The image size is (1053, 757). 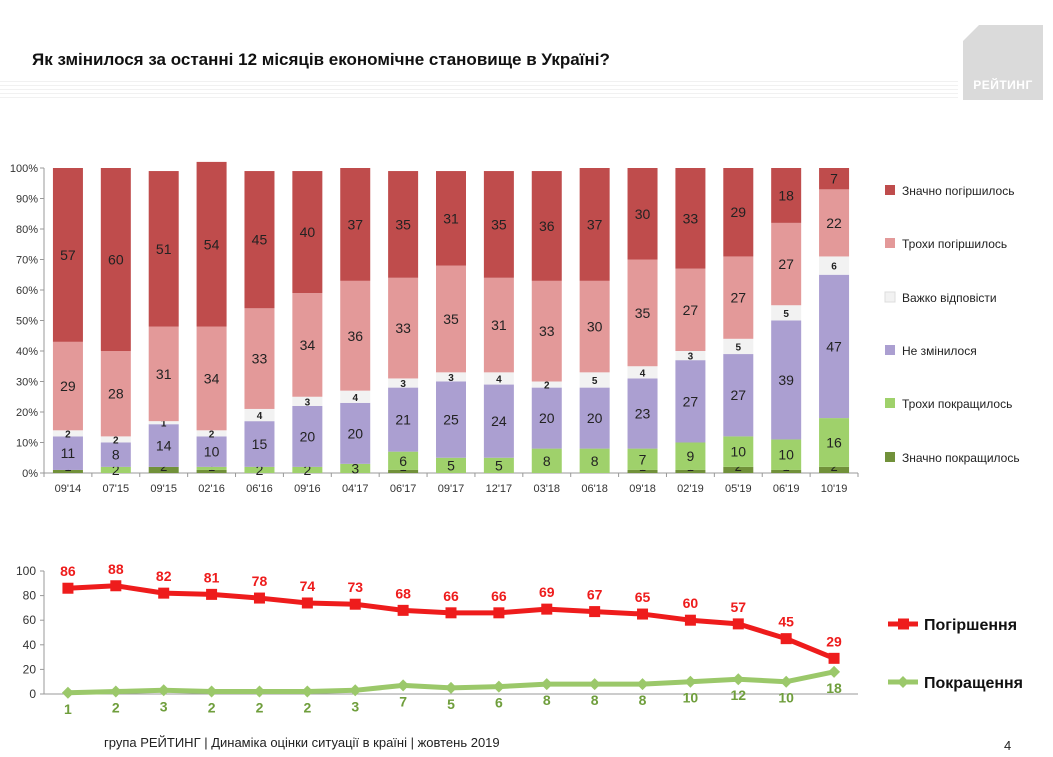 I want to click on line-y-tick-label: 100, so click(x=26, y=571).